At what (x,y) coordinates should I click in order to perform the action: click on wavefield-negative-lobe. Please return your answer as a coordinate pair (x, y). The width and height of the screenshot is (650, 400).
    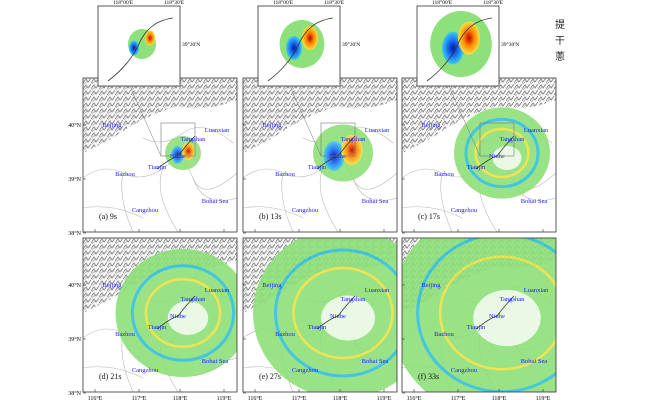
    Looking at the image, I should click on (177, 154).